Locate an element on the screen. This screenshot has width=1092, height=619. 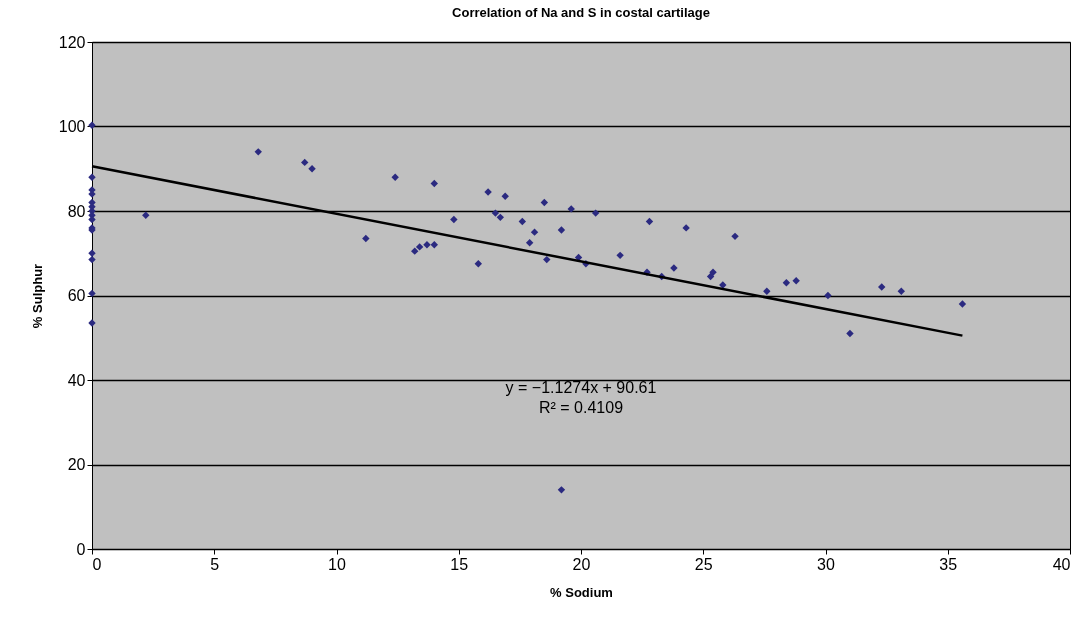
x-tick-label: 40 is located at coordinates (1061, 564).